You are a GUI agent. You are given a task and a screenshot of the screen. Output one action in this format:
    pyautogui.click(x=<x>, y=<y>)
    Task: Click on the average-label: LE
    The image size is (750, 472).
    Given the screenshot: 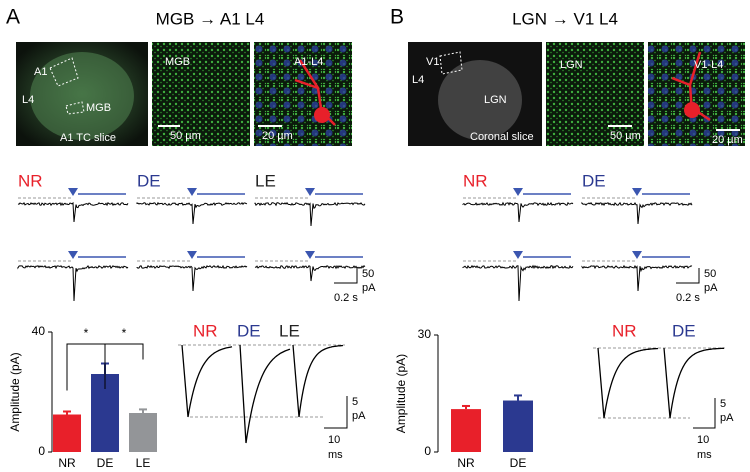 What is the action you would take?
    pyautogui.click(x=289, y=330)
    